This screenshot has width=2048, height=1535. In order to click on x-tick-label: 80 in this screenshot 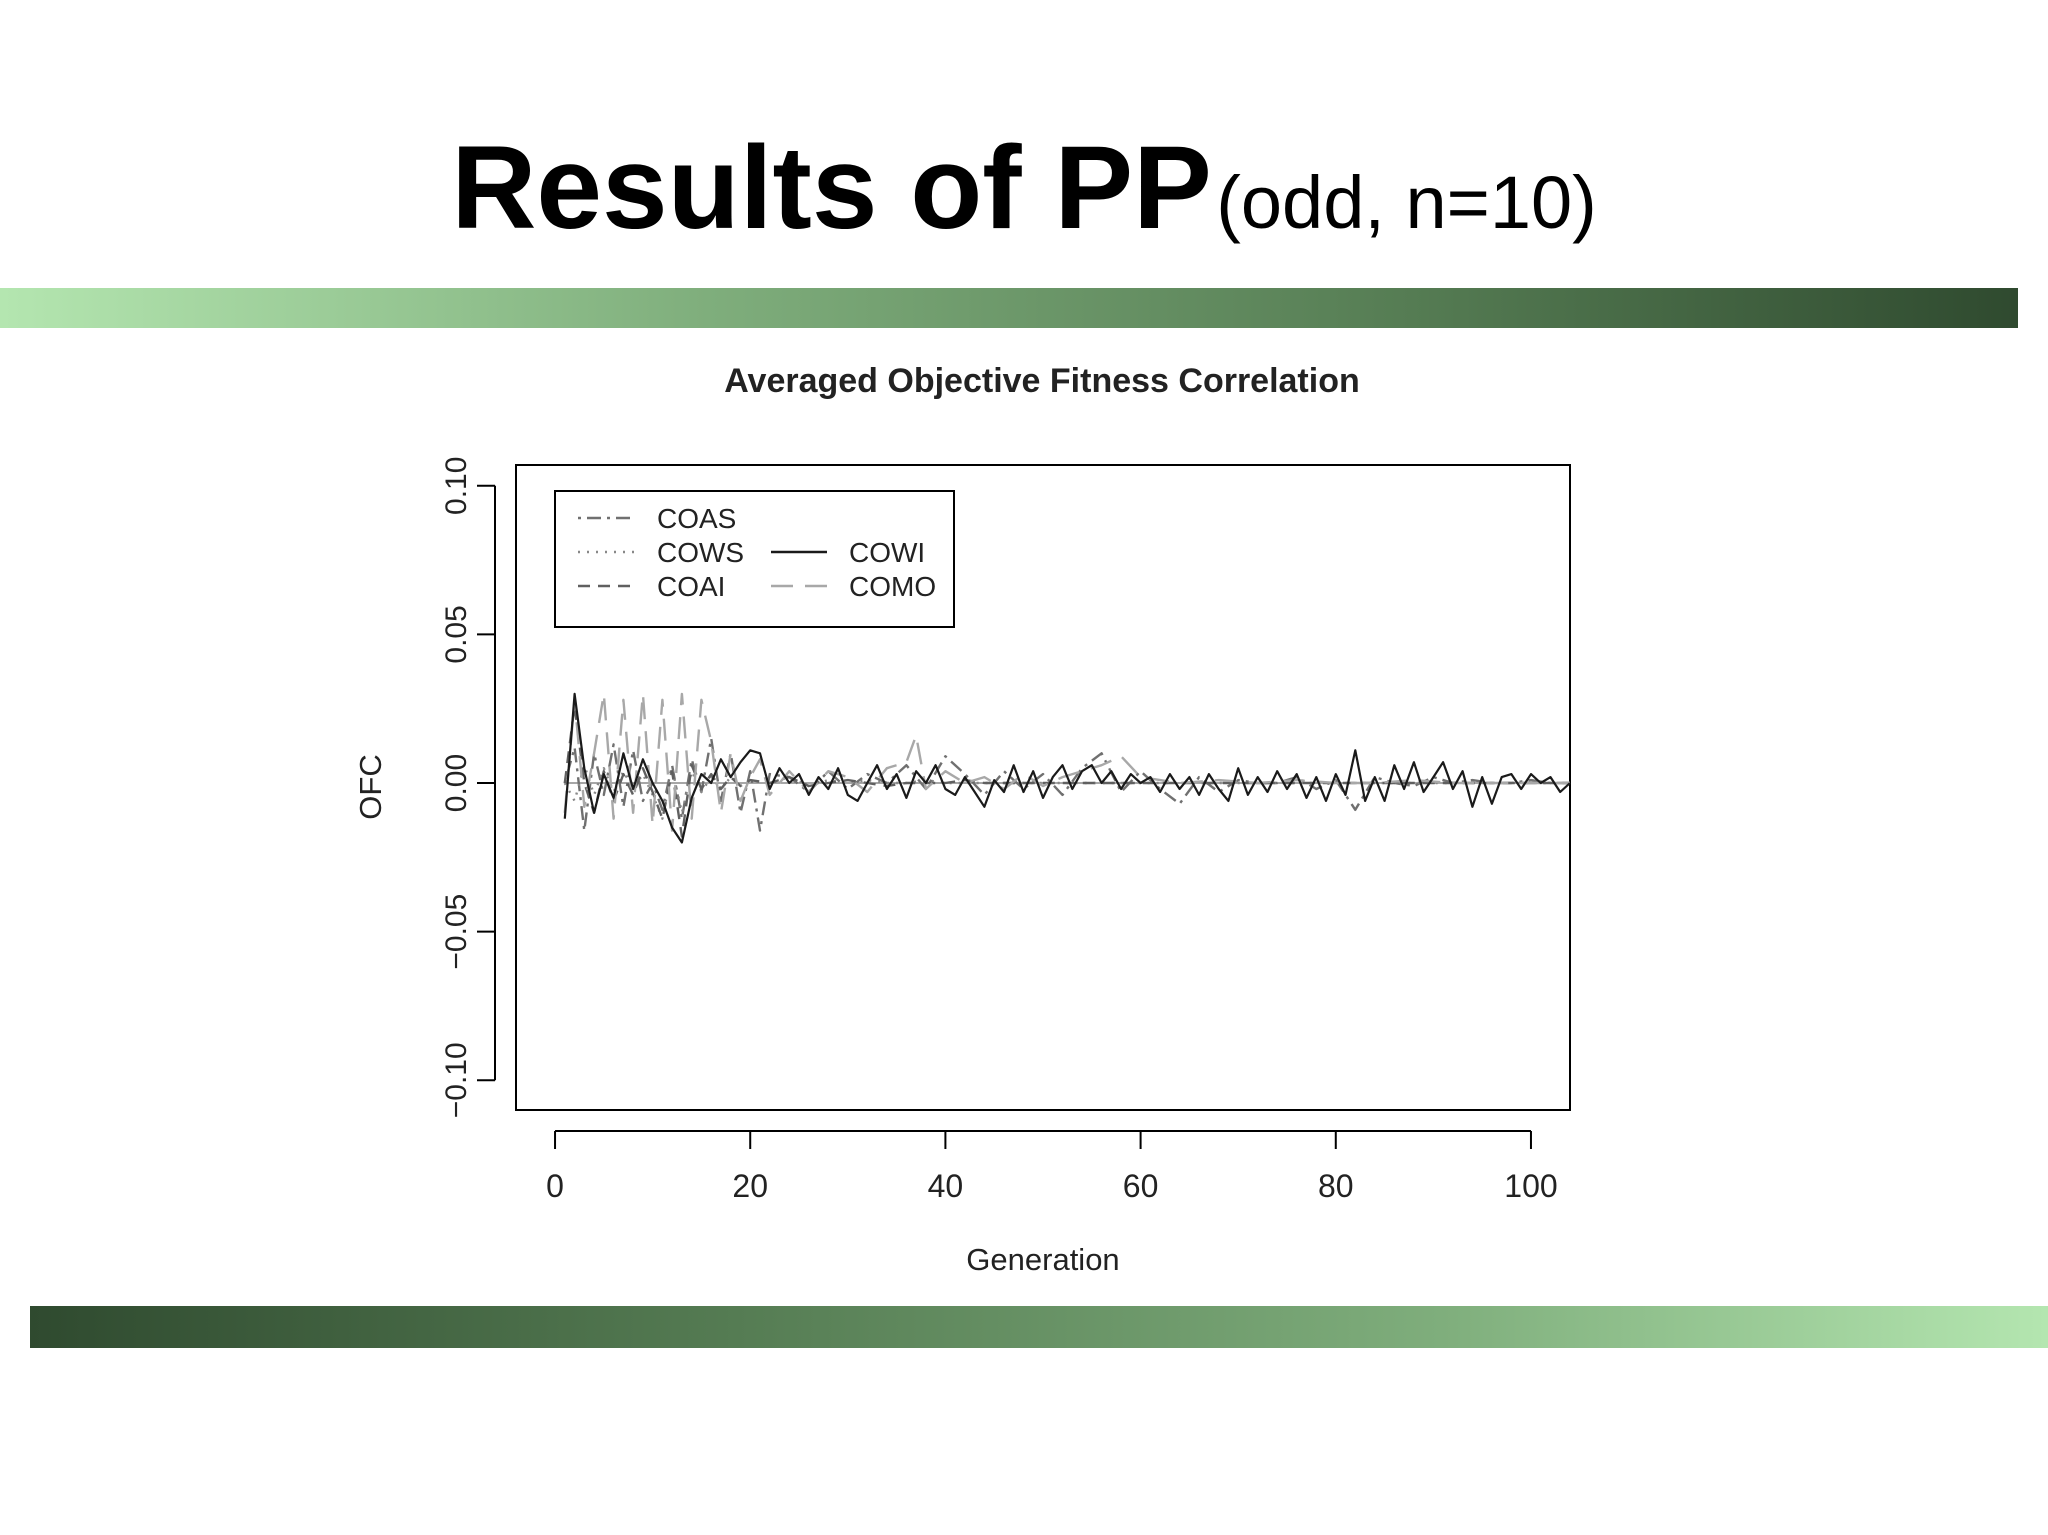, I will do `click(1336, 1186)`.